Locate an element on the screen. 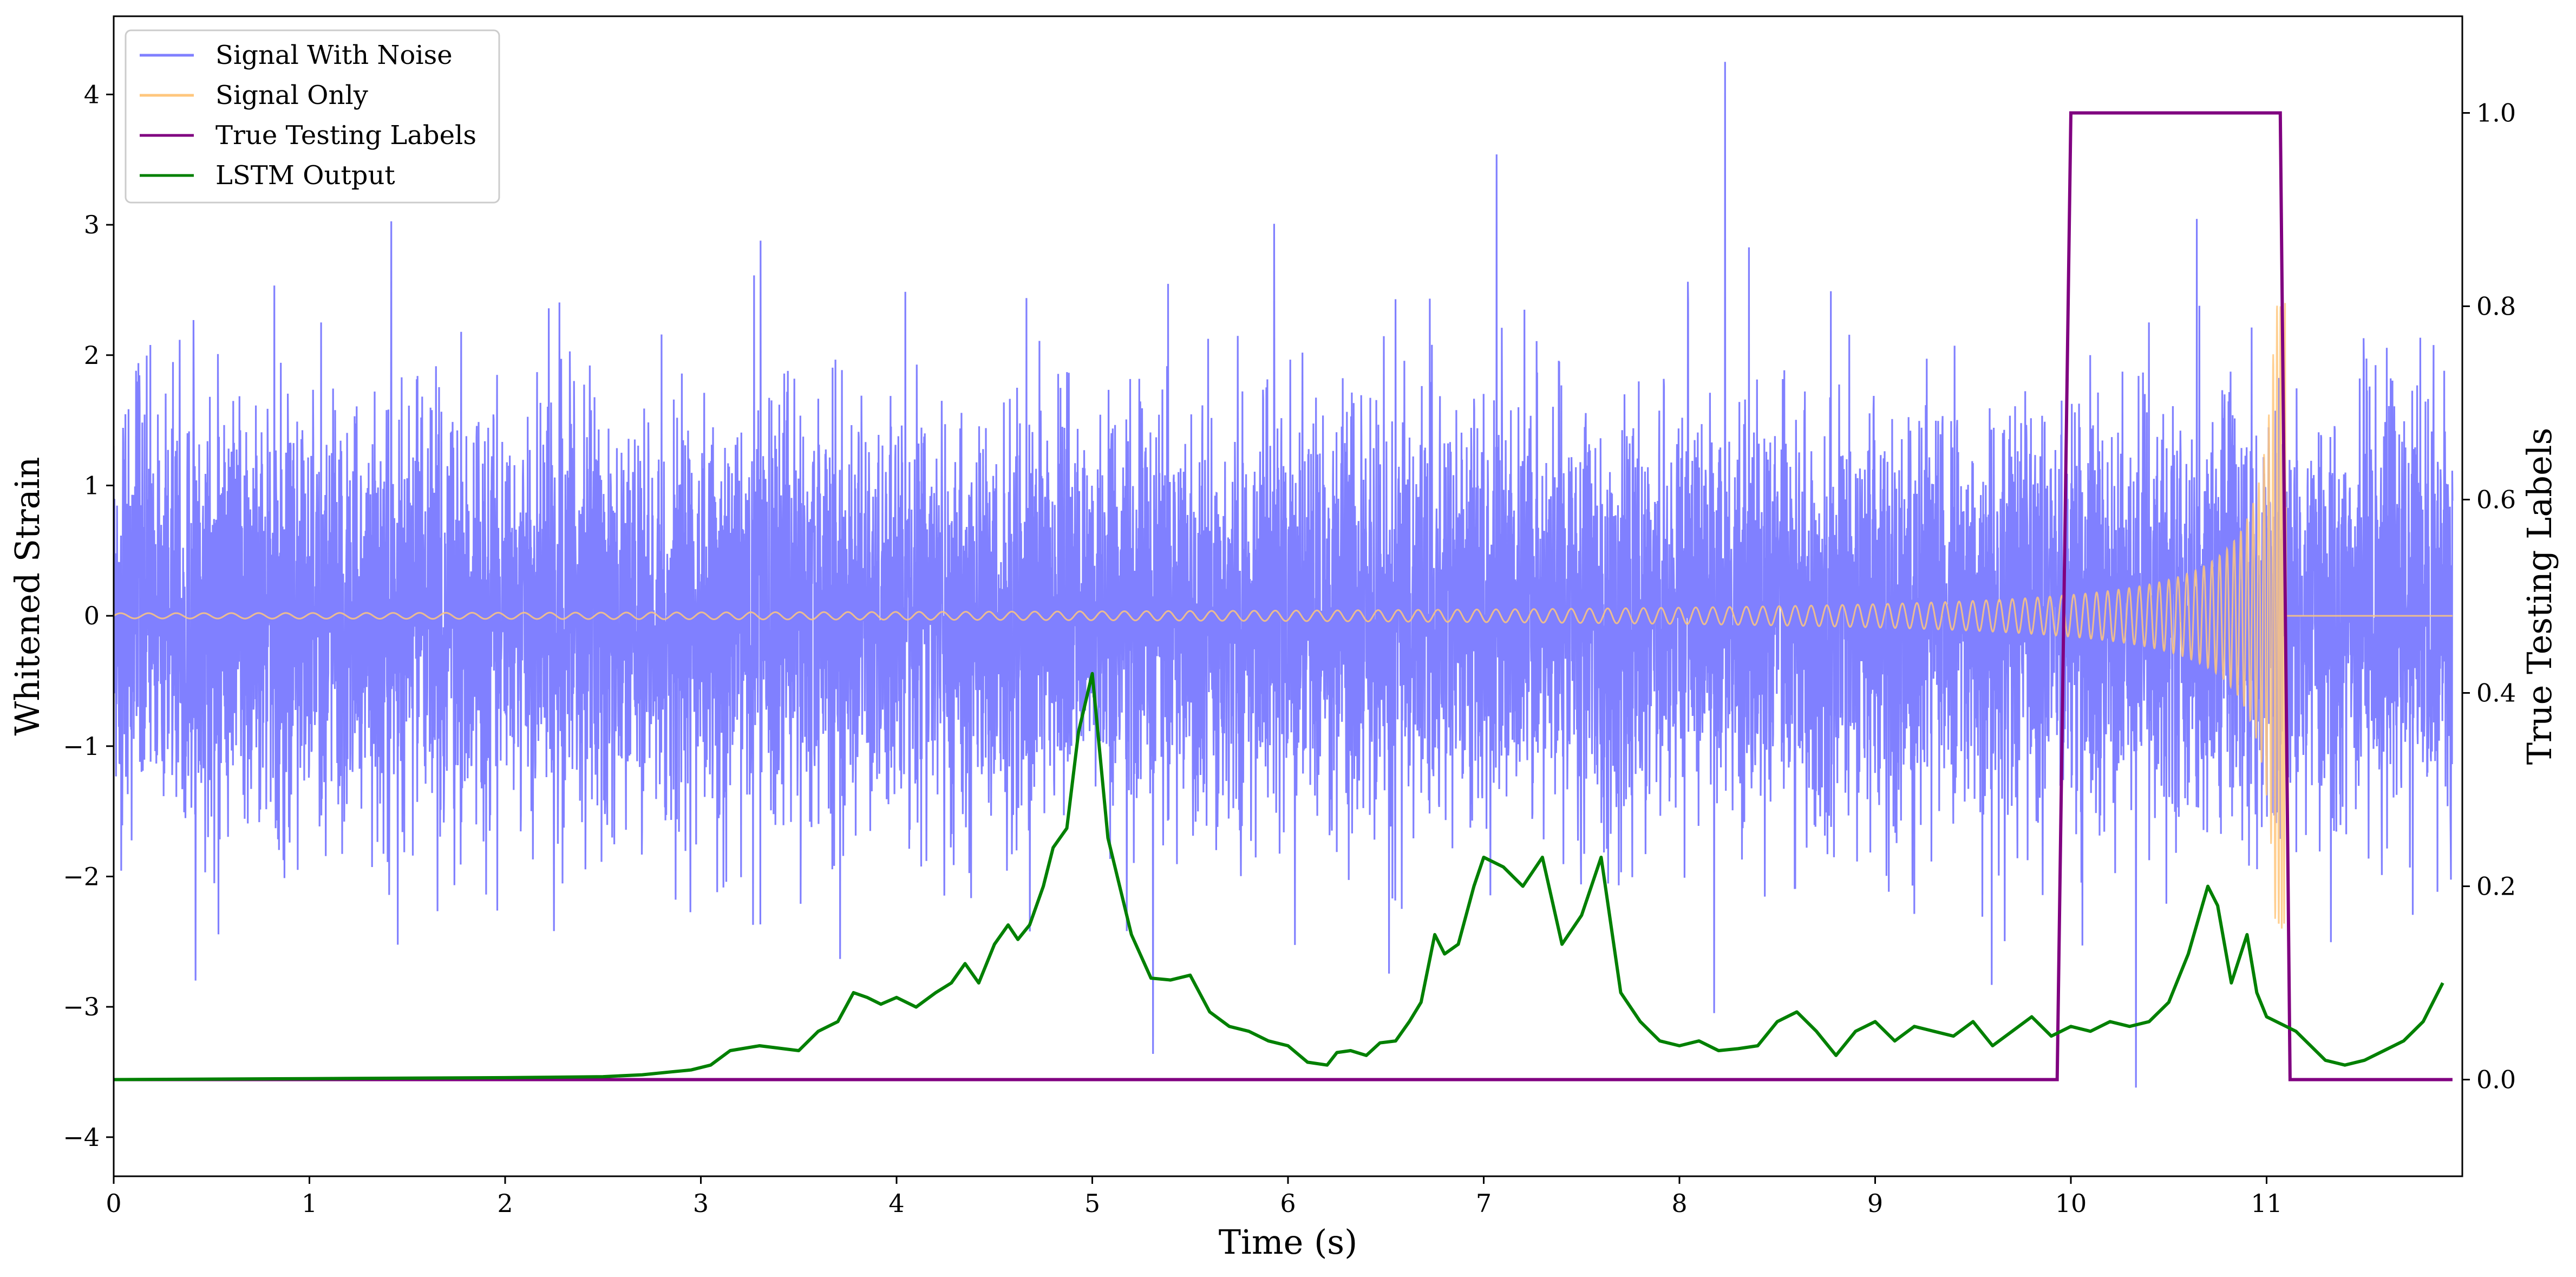 The height and width of the screenshot is (1277, 2576). y-right-tick-label: 1.0 is located at coordinates (2496, 113).